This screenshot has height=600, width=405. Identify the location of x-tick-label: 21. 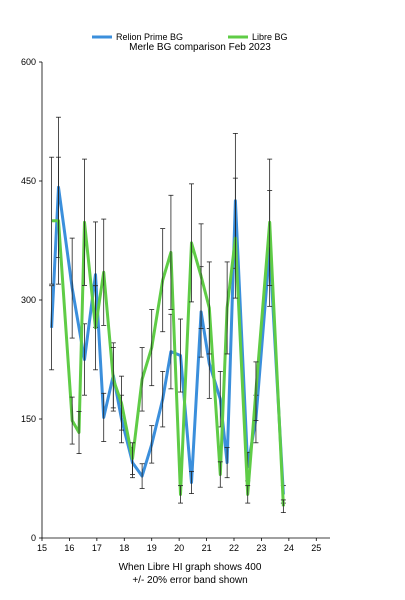
(207, 548).